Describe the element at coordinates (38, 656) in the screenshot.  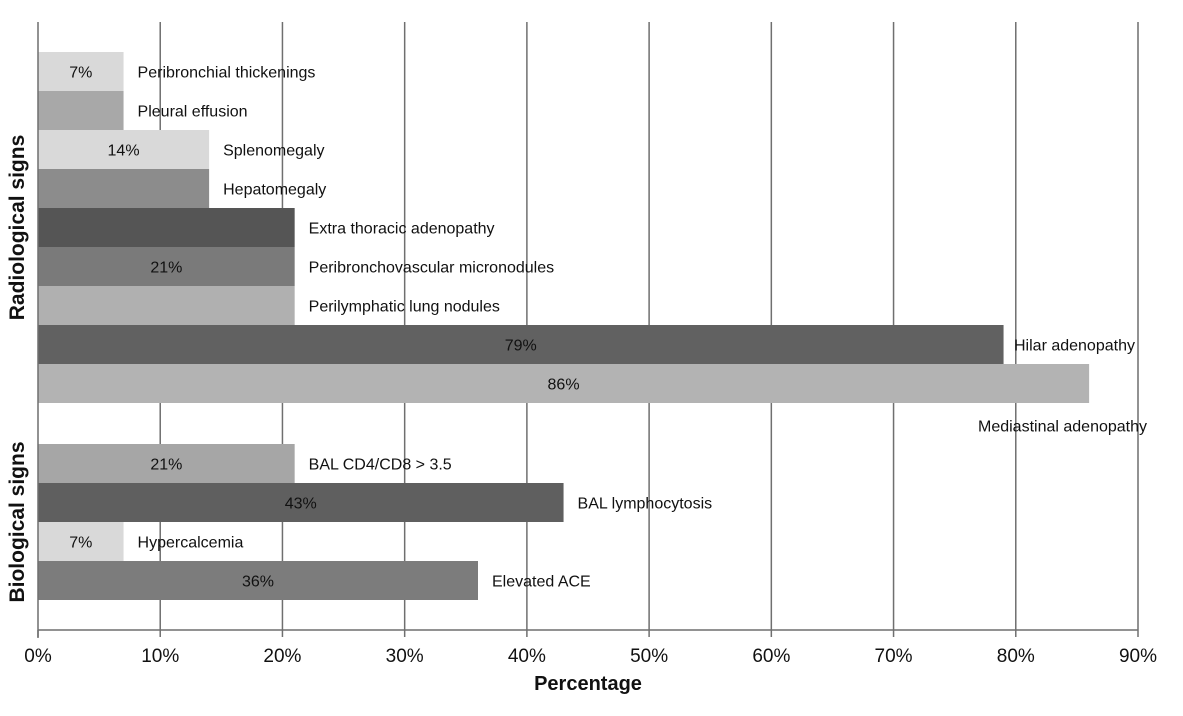
I see `x-tick-label: 0%` at that location.